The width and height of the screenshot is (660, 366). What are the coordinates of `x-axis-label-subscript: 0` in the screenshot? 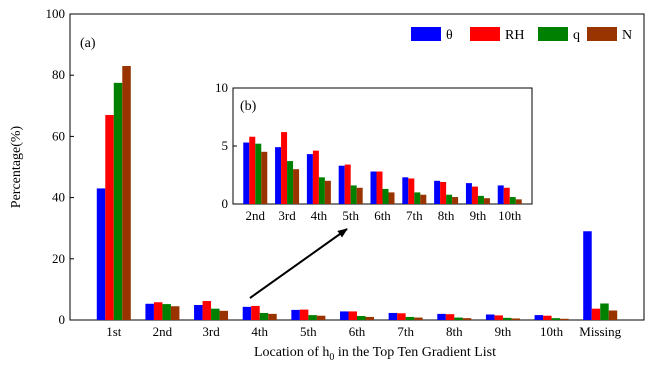 It's located at (331, 356).